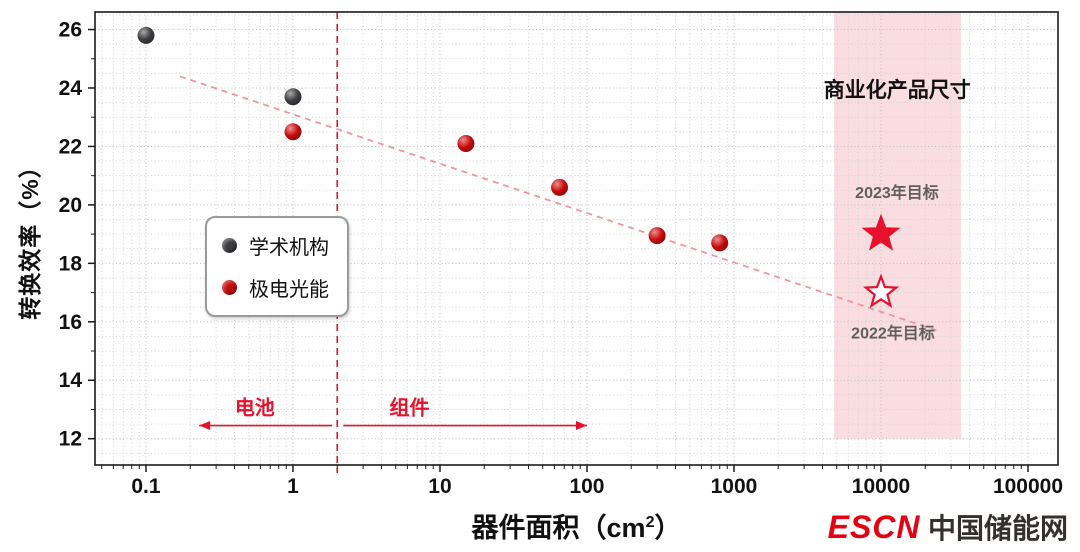  I want to click on x-axis-title: 器件面积（cm2）, so click(576, 525).